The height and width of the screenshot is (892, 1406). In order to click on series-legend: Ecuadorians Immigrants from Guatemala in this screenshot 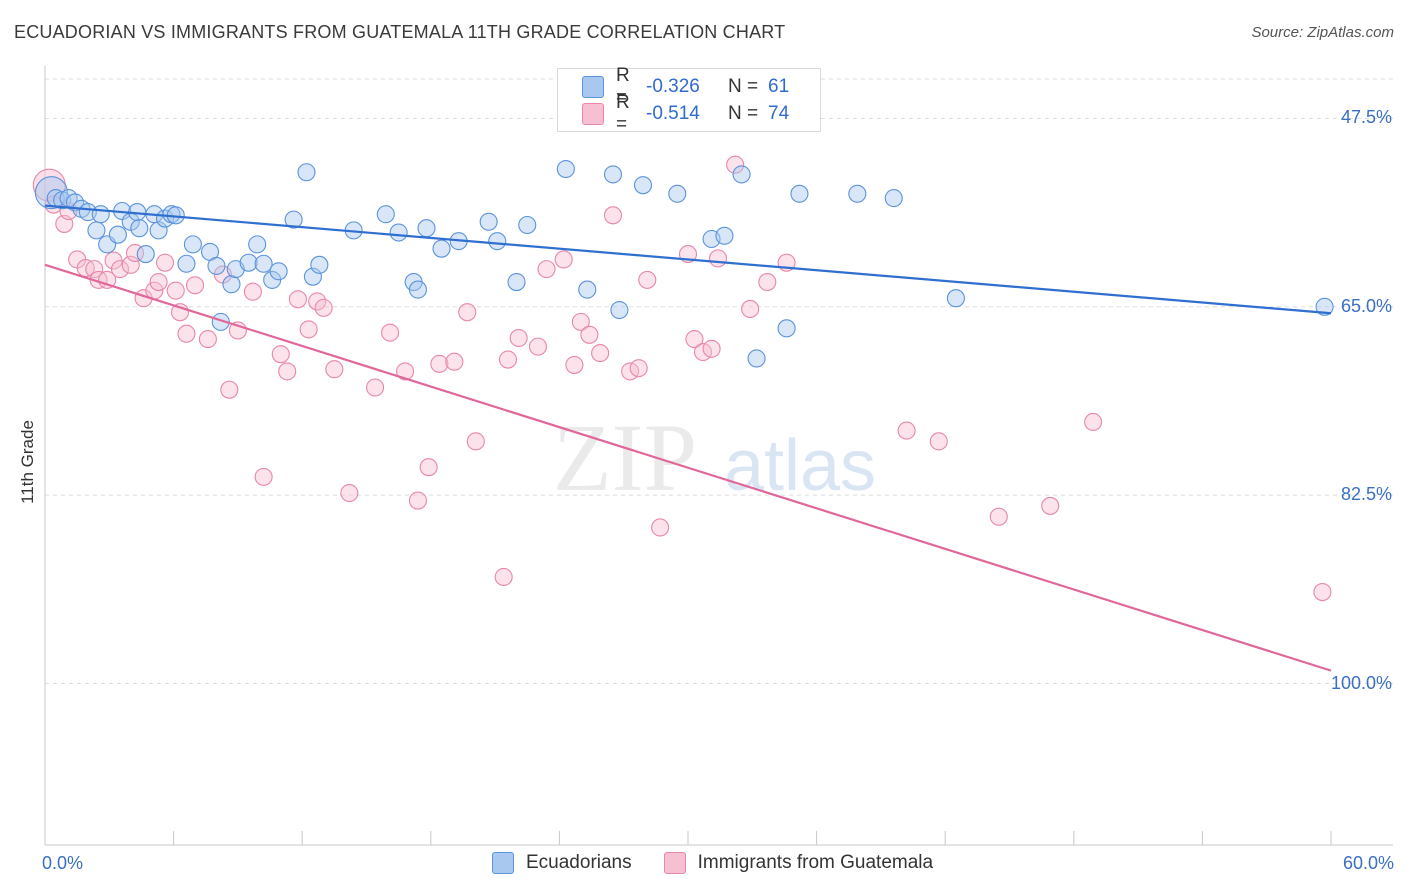, I will do `click(728, 863)`.